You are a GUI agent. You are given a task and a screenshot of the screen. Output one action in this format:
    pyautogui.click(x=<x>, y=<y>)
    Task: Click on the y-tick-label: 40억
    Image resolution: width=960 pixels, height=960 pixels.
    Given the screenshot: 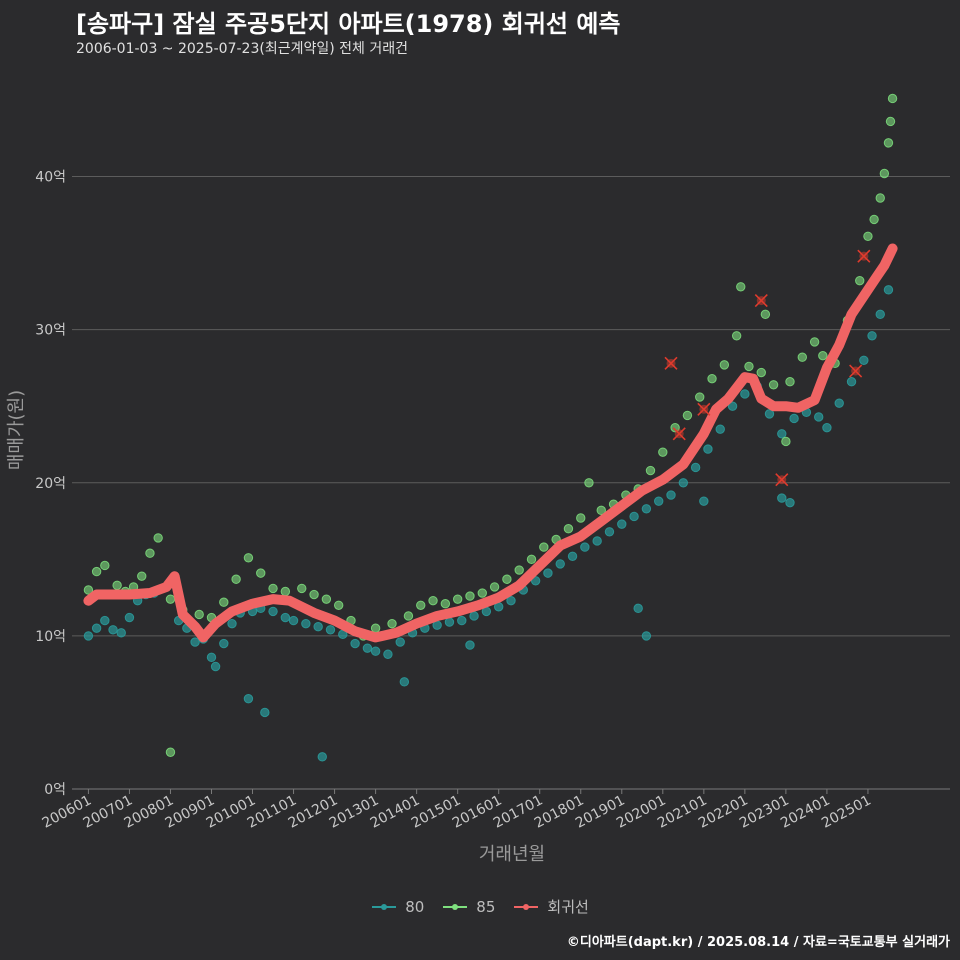 What is the action you would take?
    pyautogui.click(x=50, y=178)
    